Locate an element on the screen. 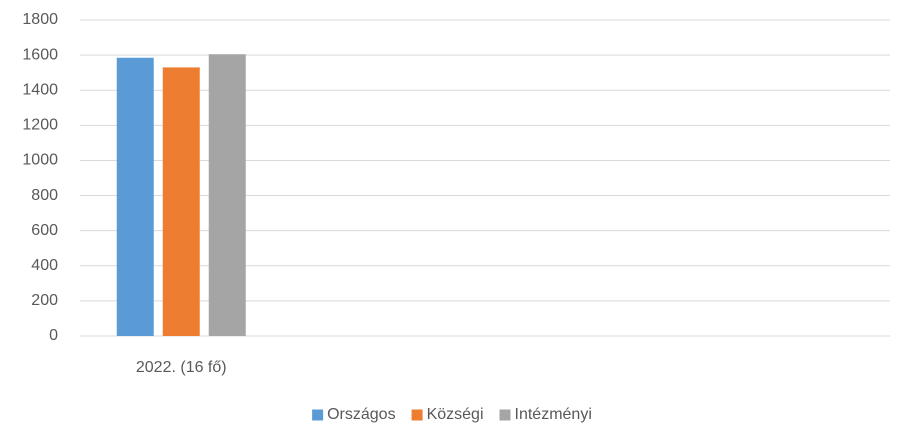 This screenshot has height=430, width=905. legend-label: Intézményi is located at coordinates (553, 414).